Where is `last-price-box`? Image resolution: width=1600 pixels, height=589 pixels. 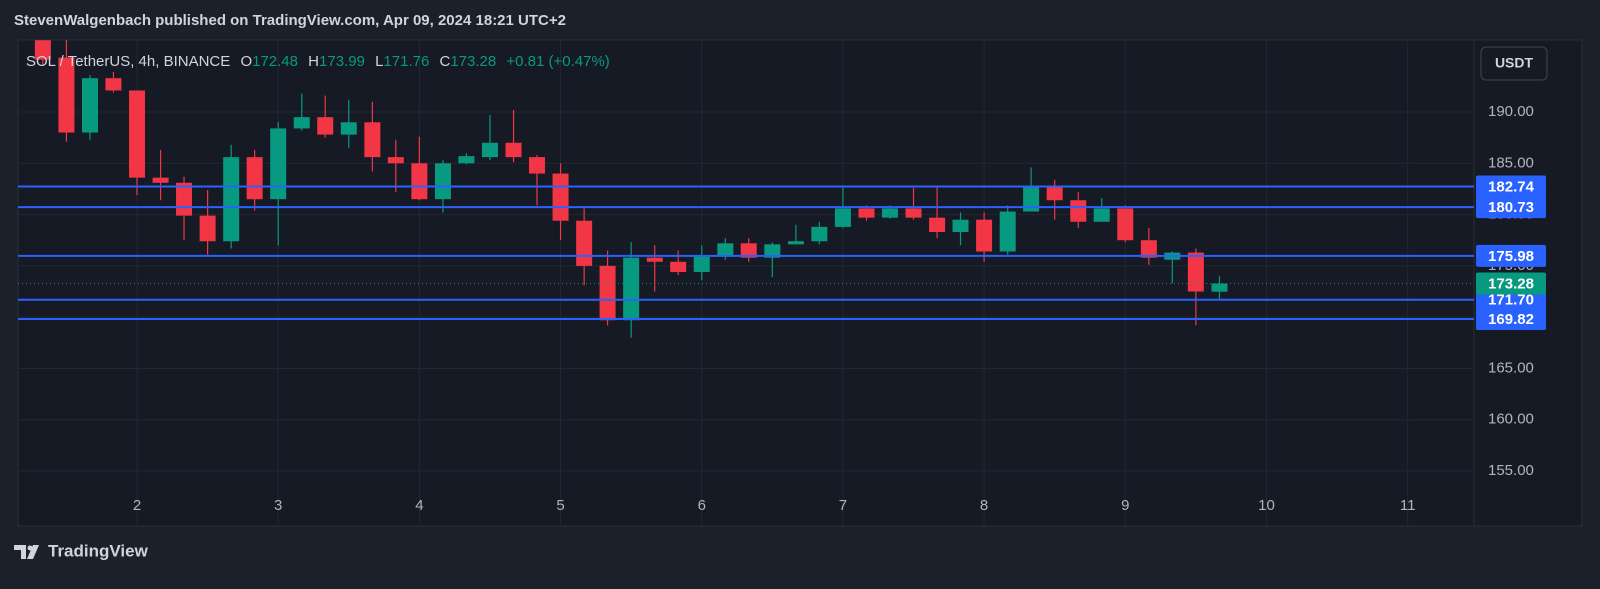
last-price-box is located at coordinates (1511, 283).